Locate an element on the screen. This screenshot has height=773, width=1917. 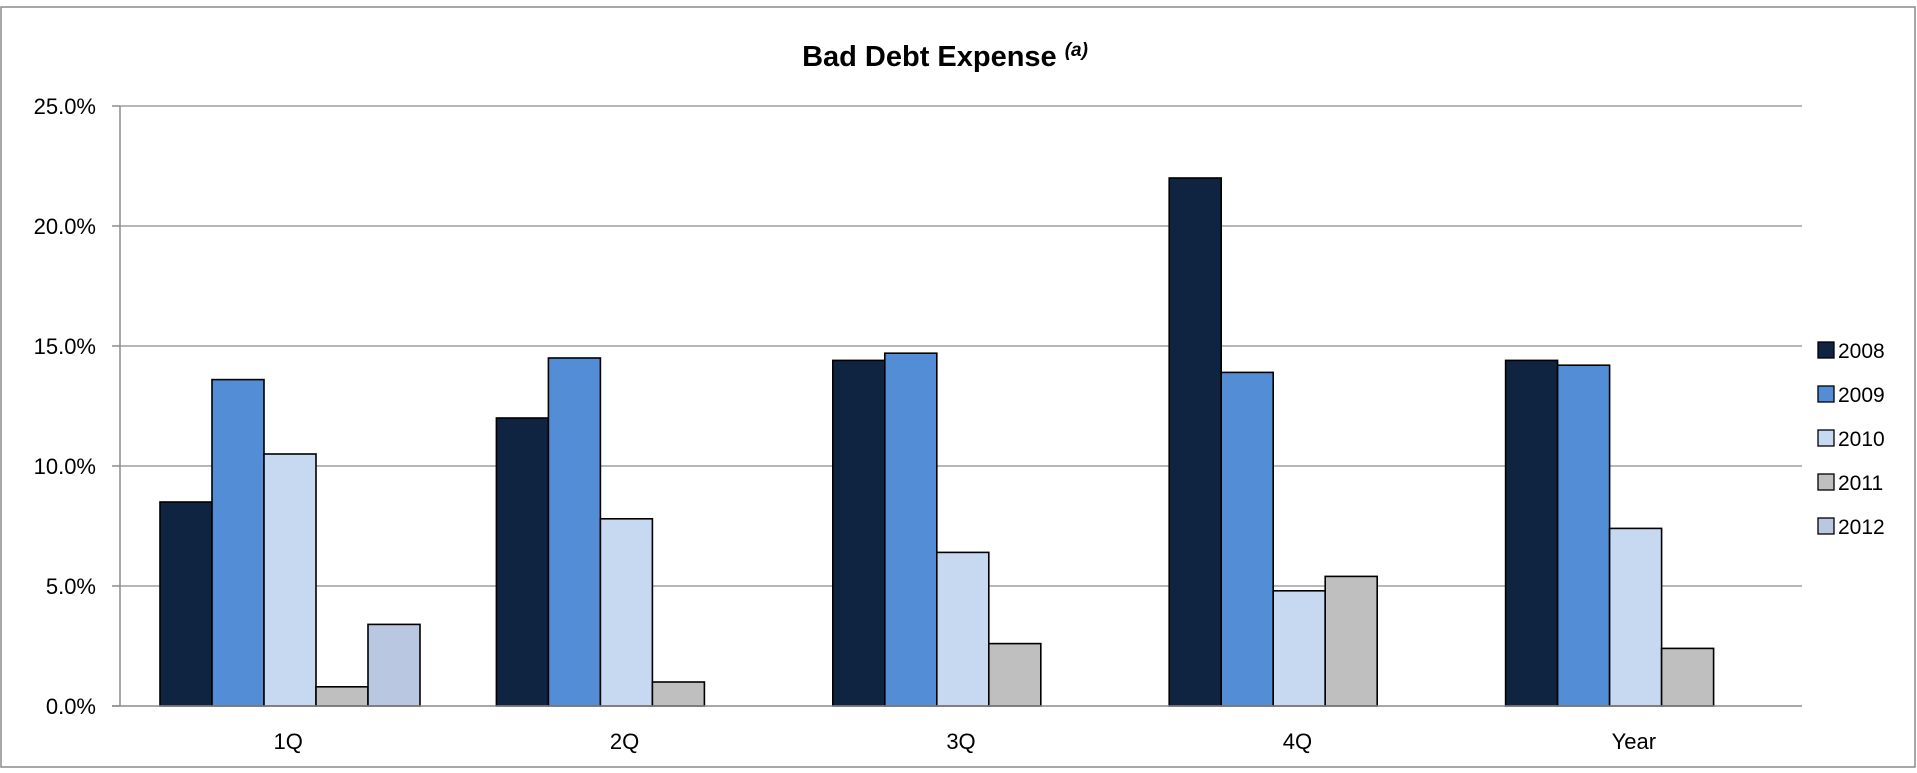
bar-2011-2Q is located at coordinates (678, 694).